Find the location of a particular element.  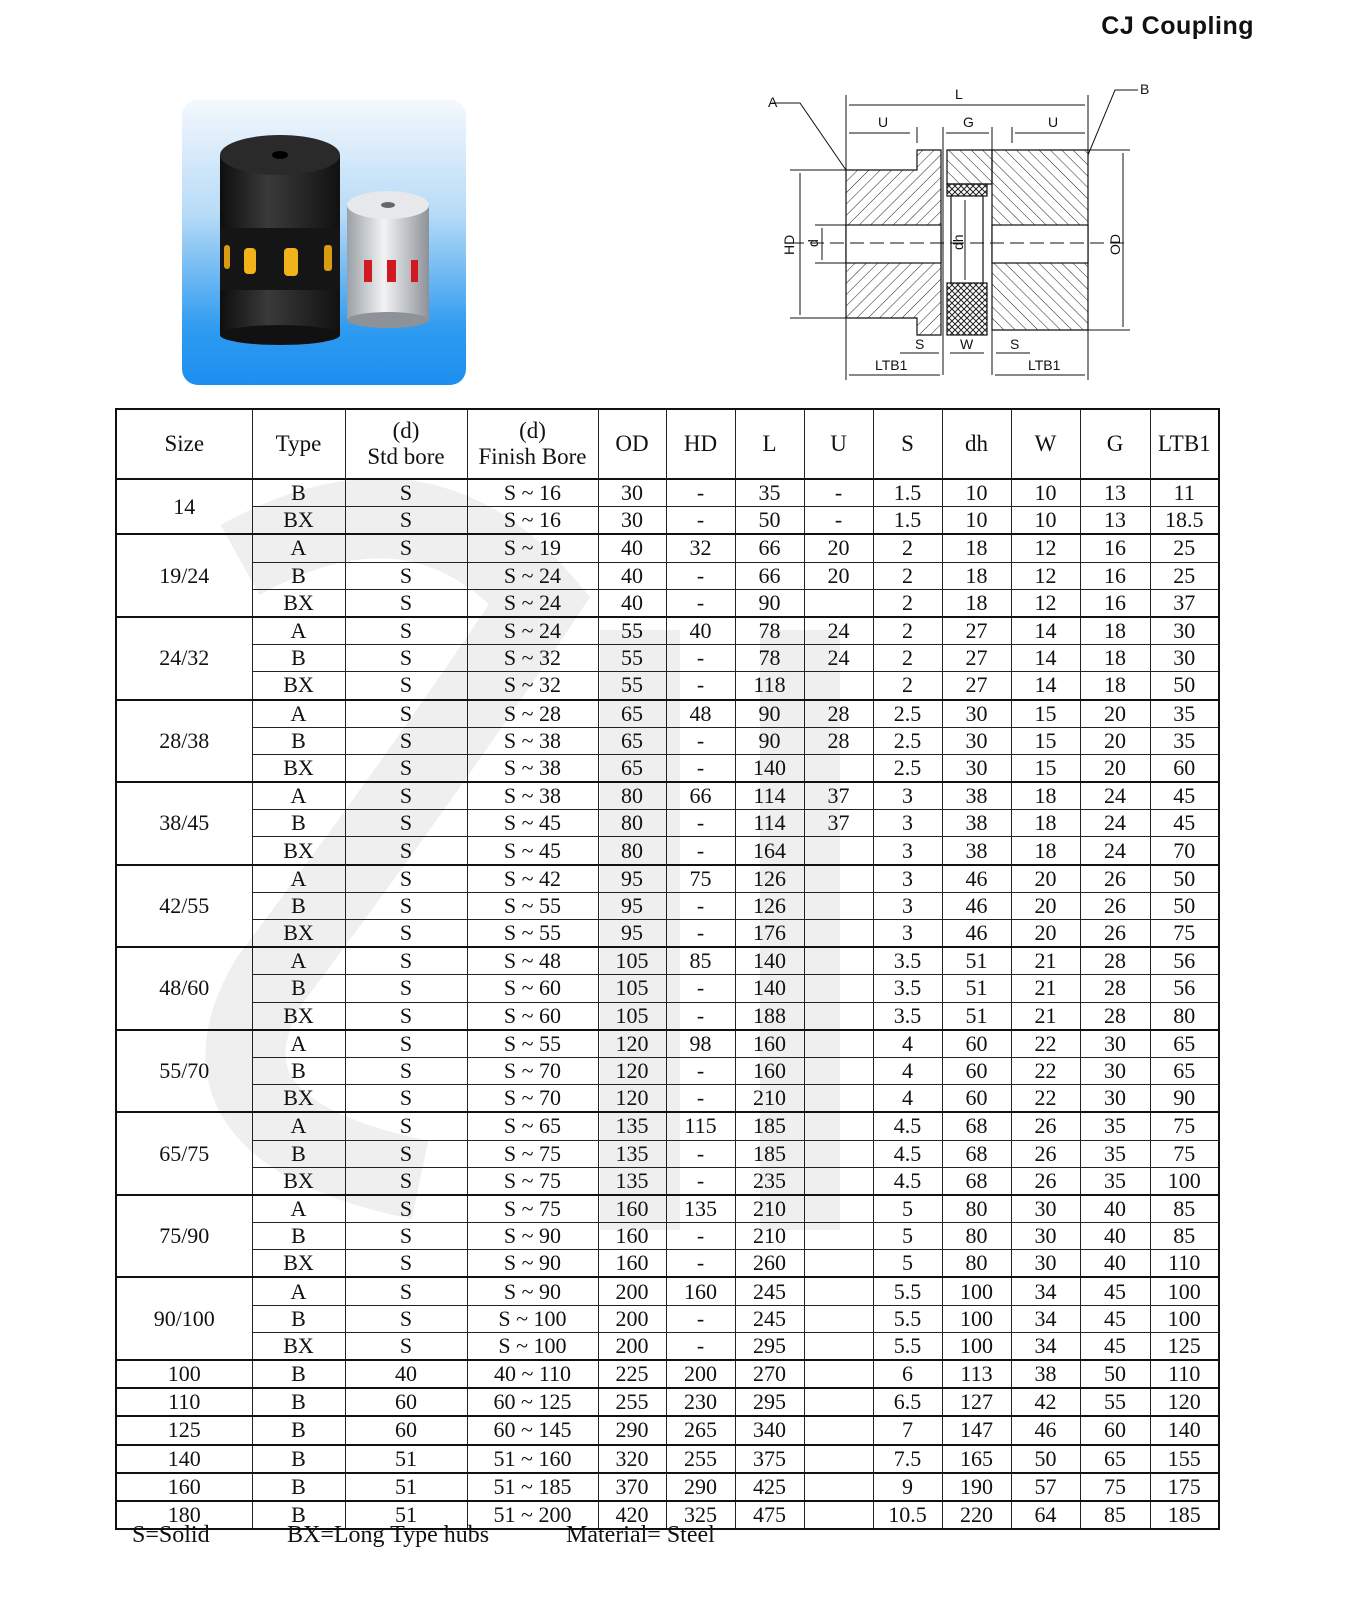

table-cell: 115 is located at coordinates (700, 1126).